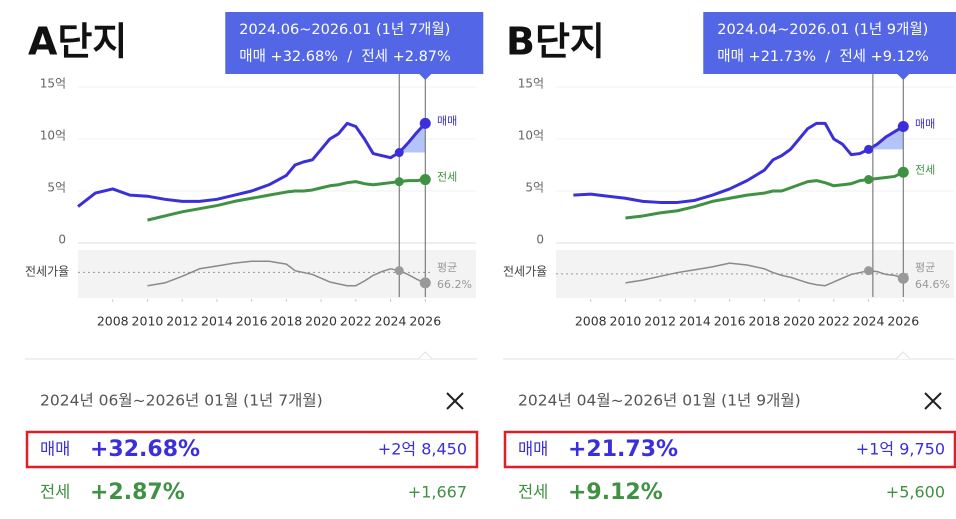  I want to click on row-change: +32.68%, so click(145, 449).